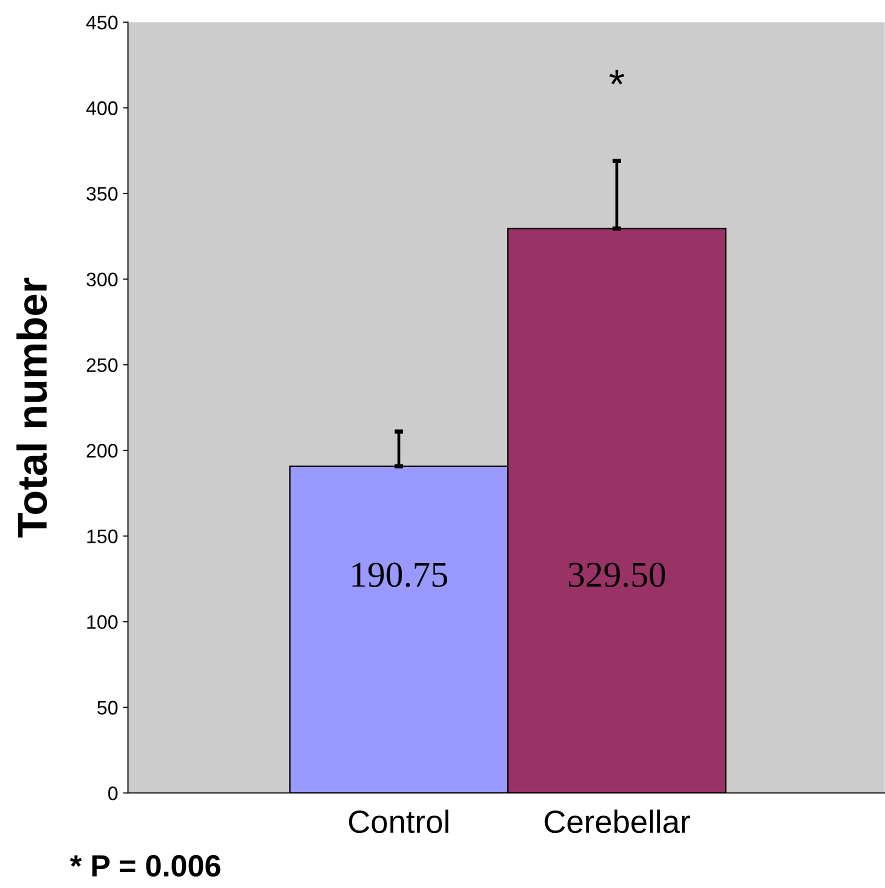 This screenshot has width=885, height=888. I want to click on y-tick-label: 150, so click(102, 537).